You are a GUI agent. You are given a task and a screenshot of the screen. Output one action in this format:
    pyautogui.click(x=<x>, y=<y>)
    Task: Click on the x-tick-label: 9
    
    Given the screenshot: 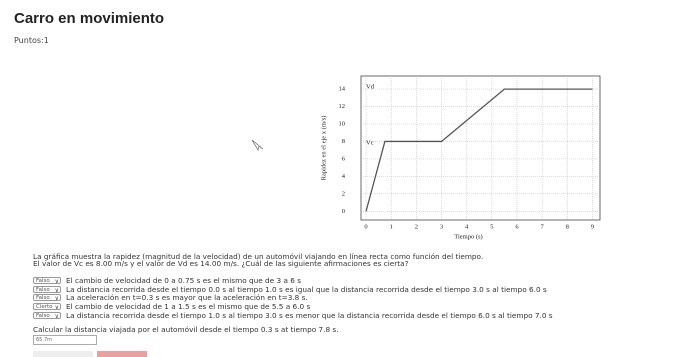 What is the action you would take?
    pyautogui.click(x=592, y=226)
    